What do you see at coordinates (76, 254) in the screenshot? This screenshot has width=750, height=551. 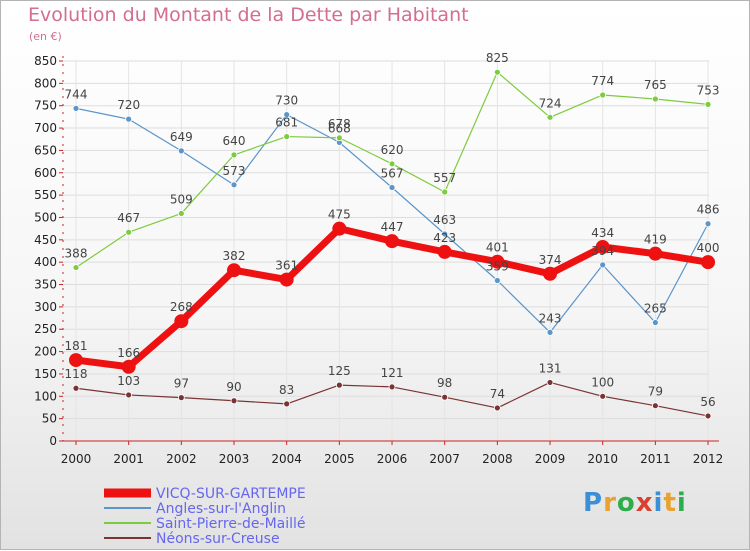 I see `data-label: 388` at bounding box center [76, 254].